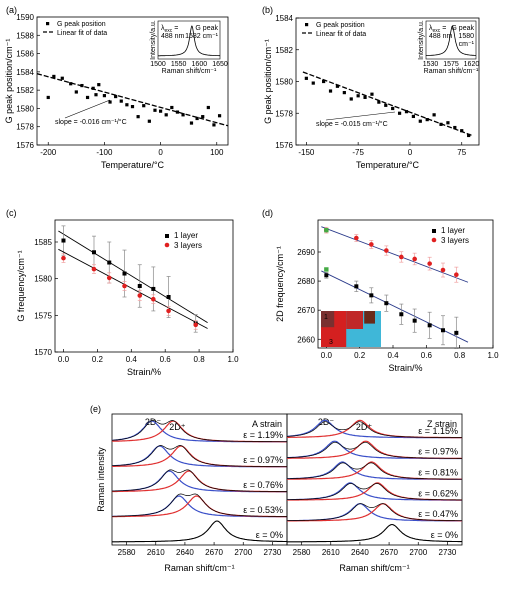  What do you see at coordinates (43, 242) in the screenshot?
I see `y-tick-label: 1585` at bounding box center [43, 242].